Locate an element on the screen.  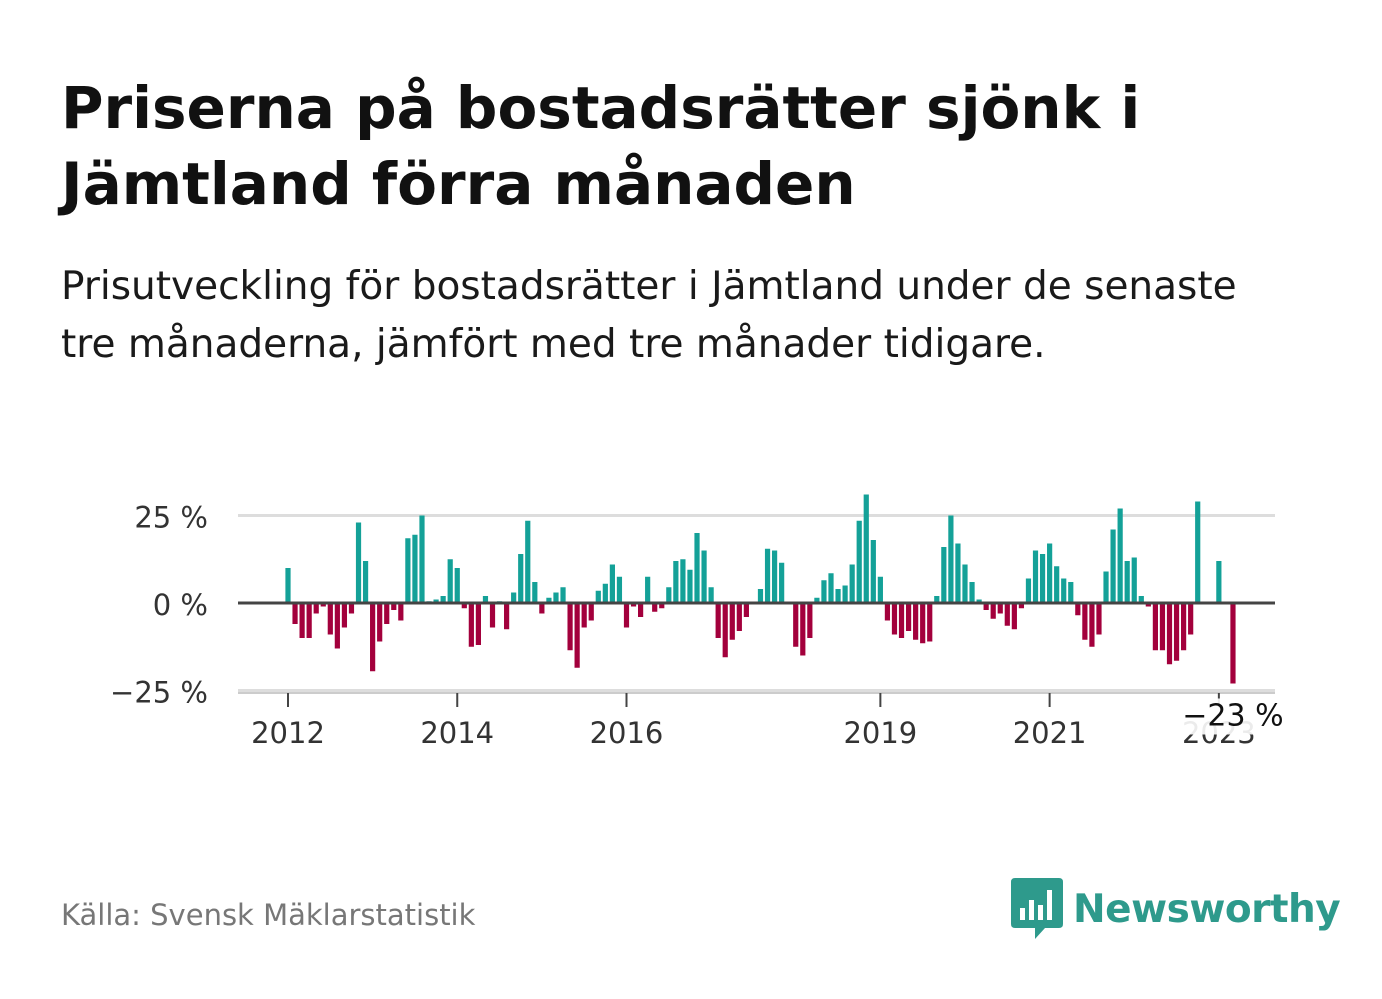
x-tick-label: 2019 is located at coordinates (880, 733).